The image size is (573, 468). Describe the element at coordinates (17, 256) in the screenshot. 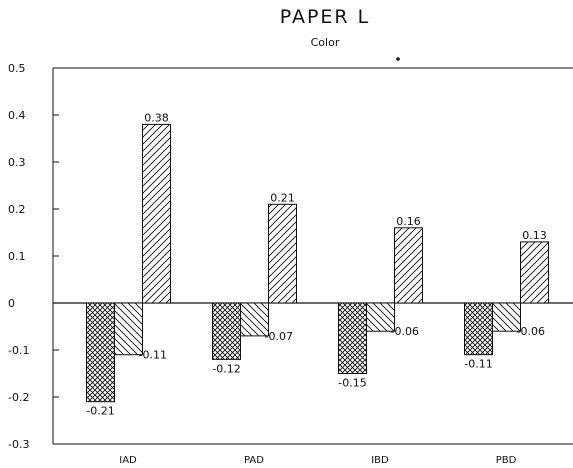

I see `y-tick-label: 0.1` at that location.